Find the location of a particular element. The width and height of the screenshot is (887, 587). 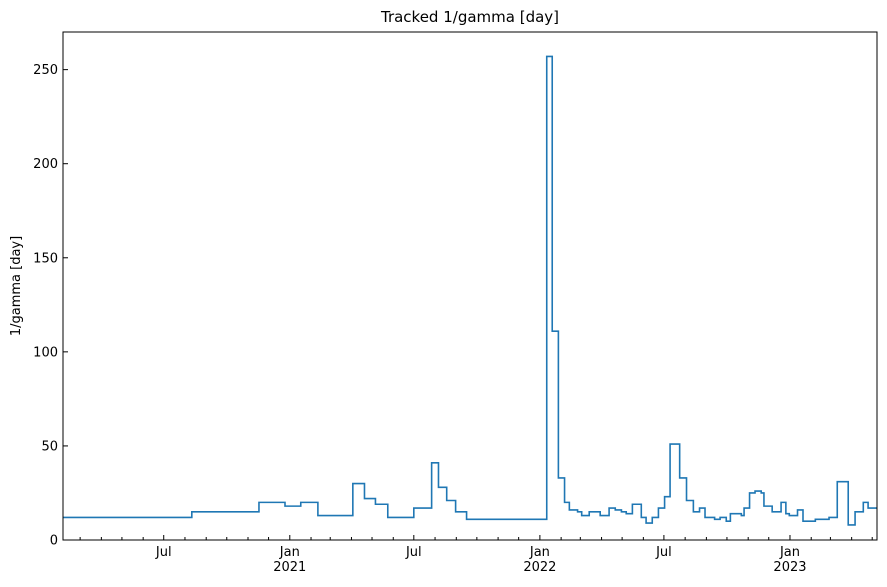

y-tick-label: 200 is located at coordinates (45, 164).